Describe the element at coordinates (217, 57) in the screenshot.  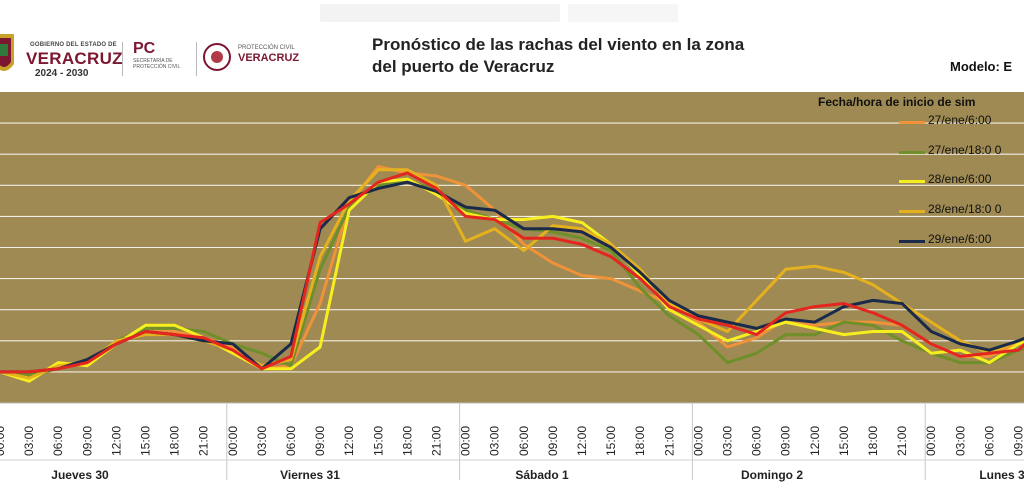
I see `proteccion-civil-emblem-icon` at that location.